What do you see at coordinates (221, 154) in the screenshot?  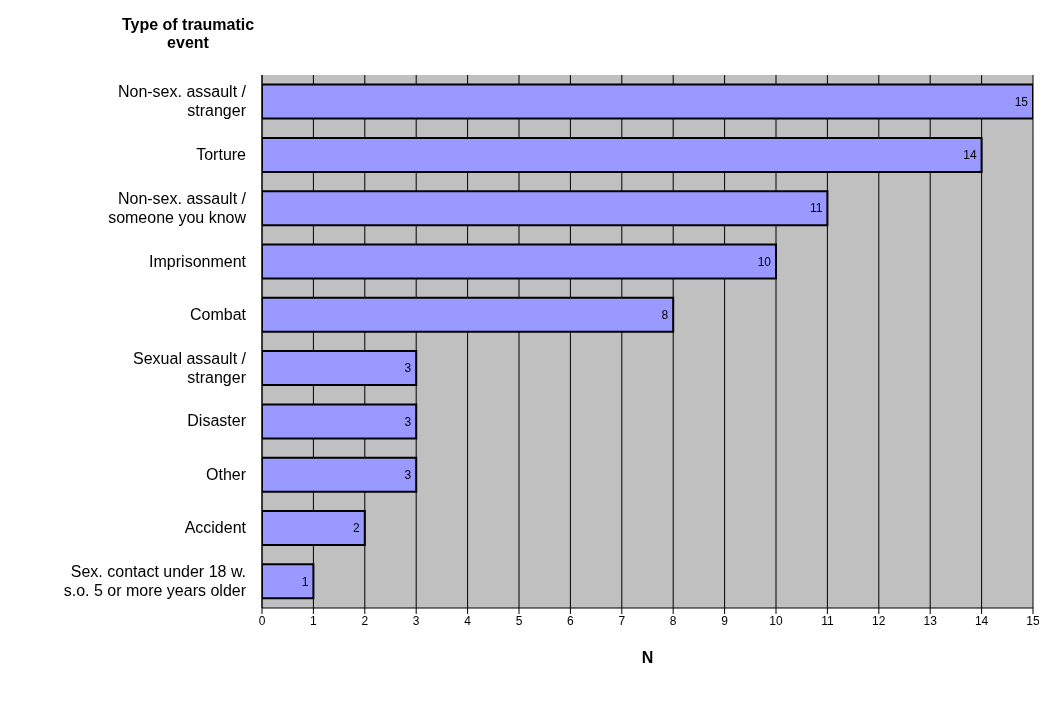 I see `y-tick-label: Torture` at bounding box center [221, 154].